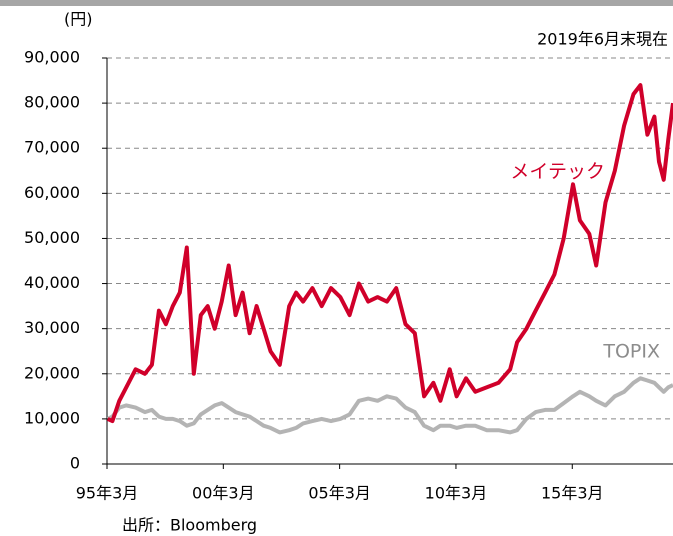 The height and width of the screenshot is (536, 673). What do you see at coordinates (52, 192) in the screenshot?
I see `y-tick-label: 60,000` at bounding box center [52, 192].